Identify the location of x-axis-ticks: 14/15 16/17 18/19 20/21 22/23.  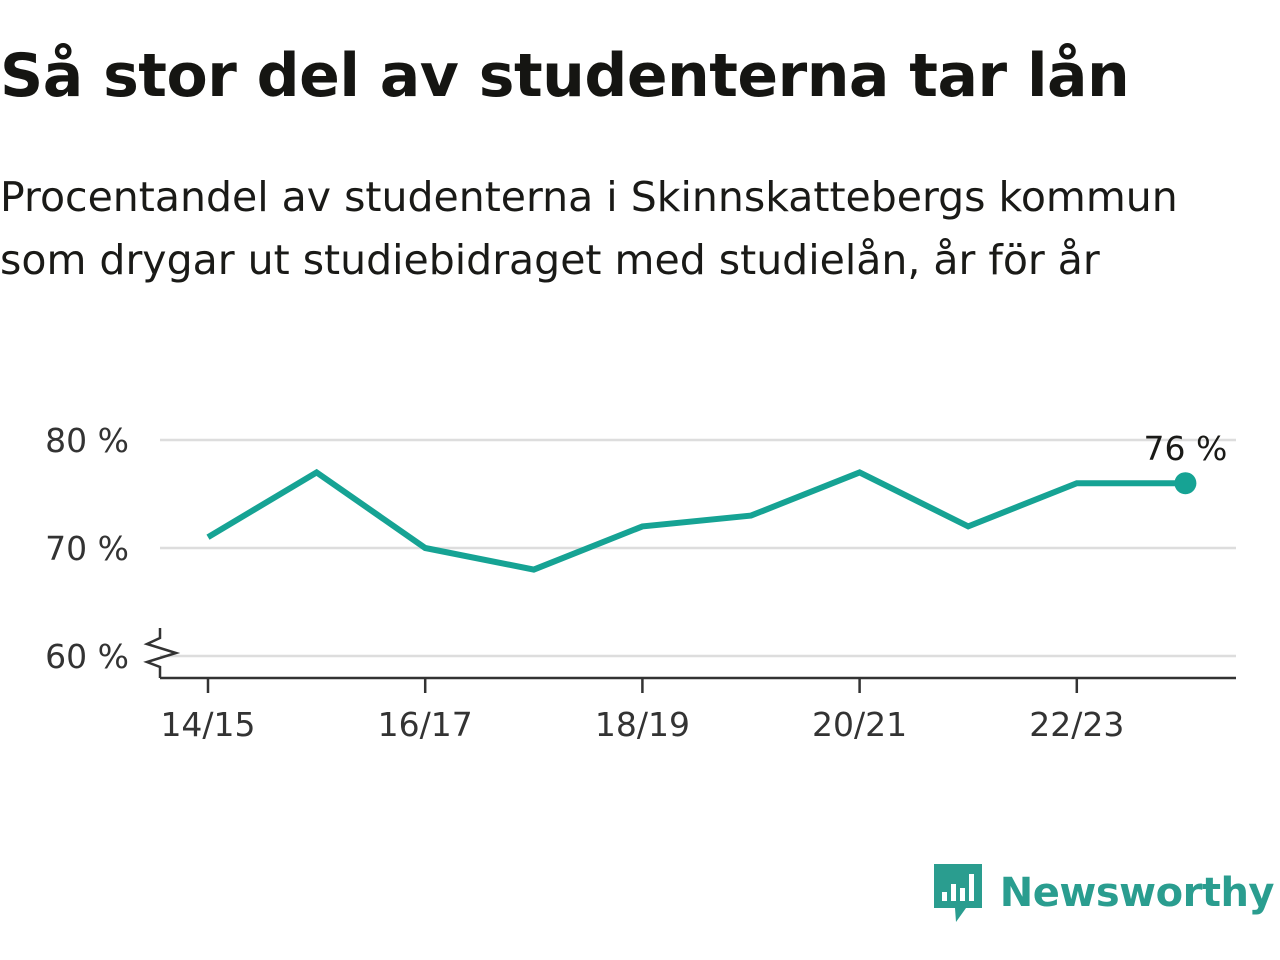
(642, 711).